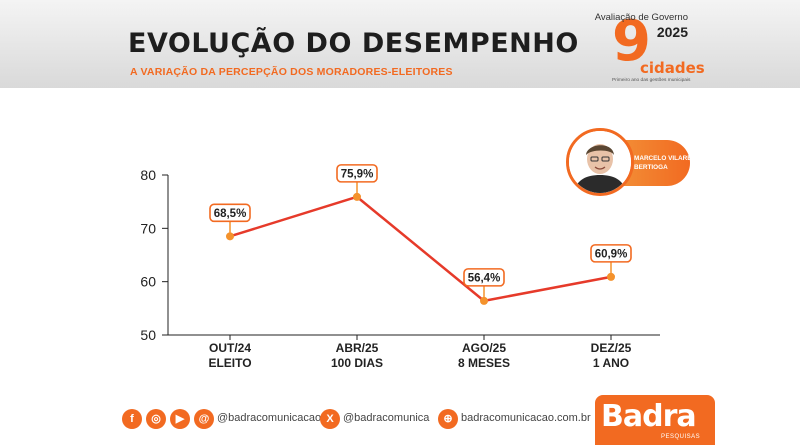 The image size is (800, 445). What do you see at coordinates (651, 167) in the screenshot?
I see `candidate-city: BERTIOGA` at bounding box center [651, 167].